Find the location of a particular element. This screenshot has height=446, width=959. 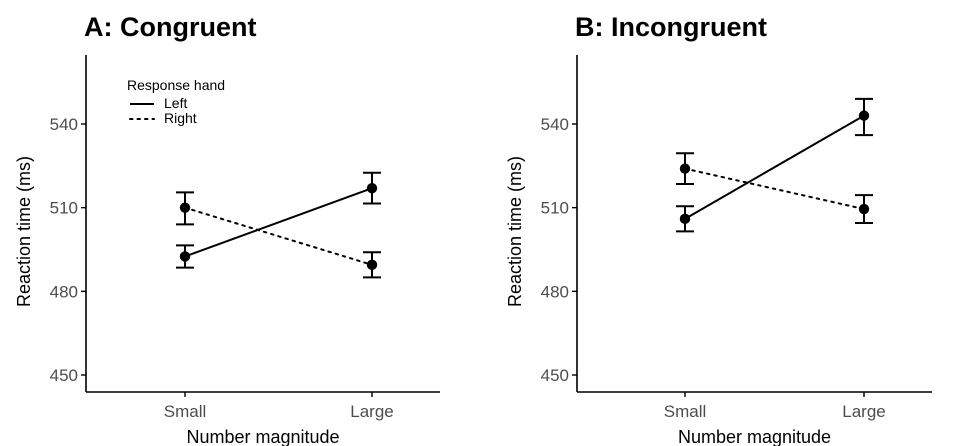

chart-title: A: Congruent is located at coordinates (170, 27).